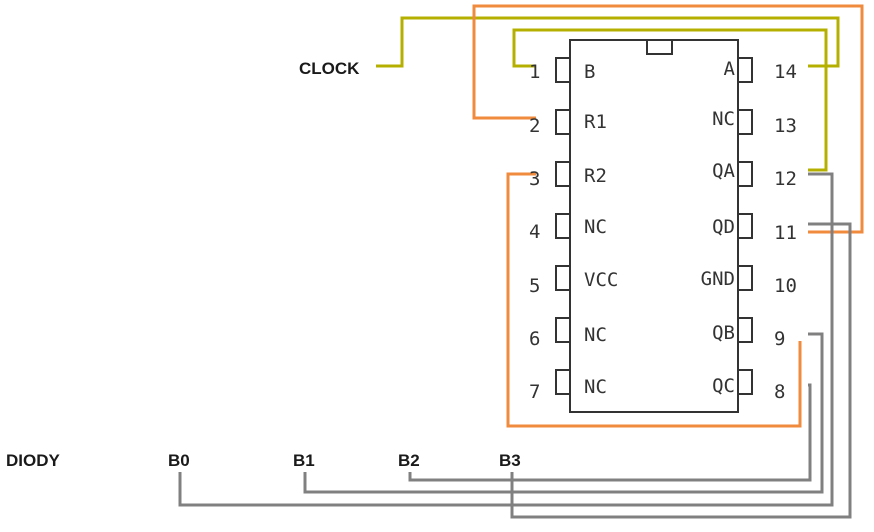 This screenshot has width=874, height=532. Describe the element at coordinates (785, 286) in the screenshot. I see `pin-number: 10` at that location.